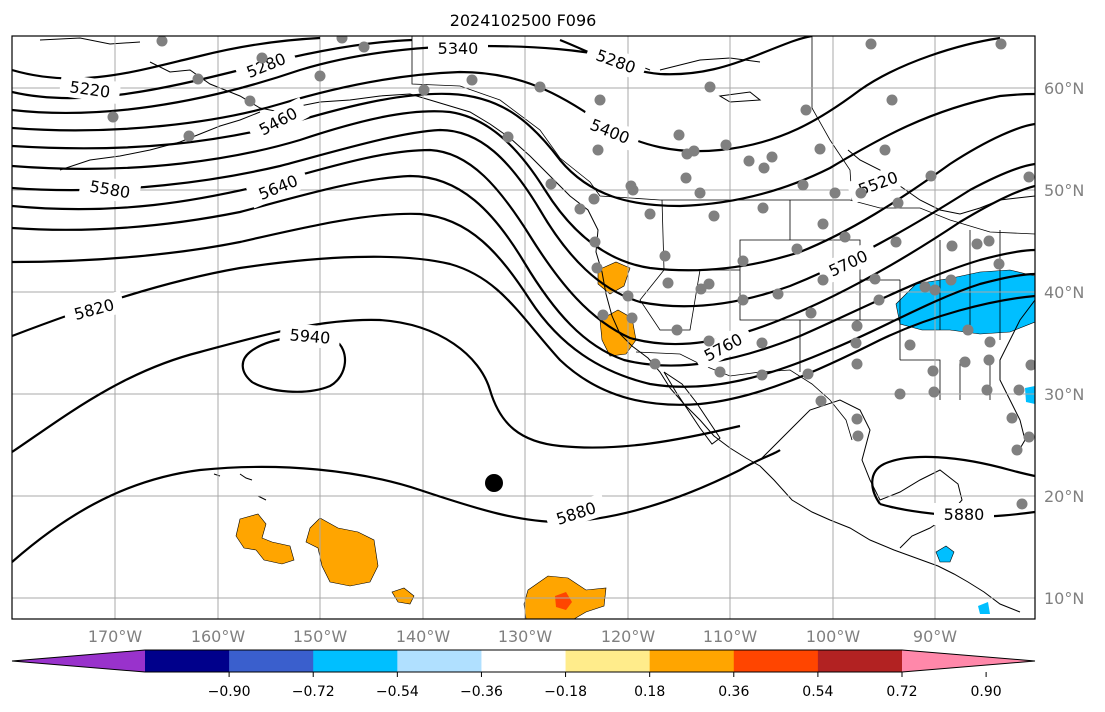  Describe the element at coordinates (396, 506) in the screenshot. I see `contour-5880-south` at that location.